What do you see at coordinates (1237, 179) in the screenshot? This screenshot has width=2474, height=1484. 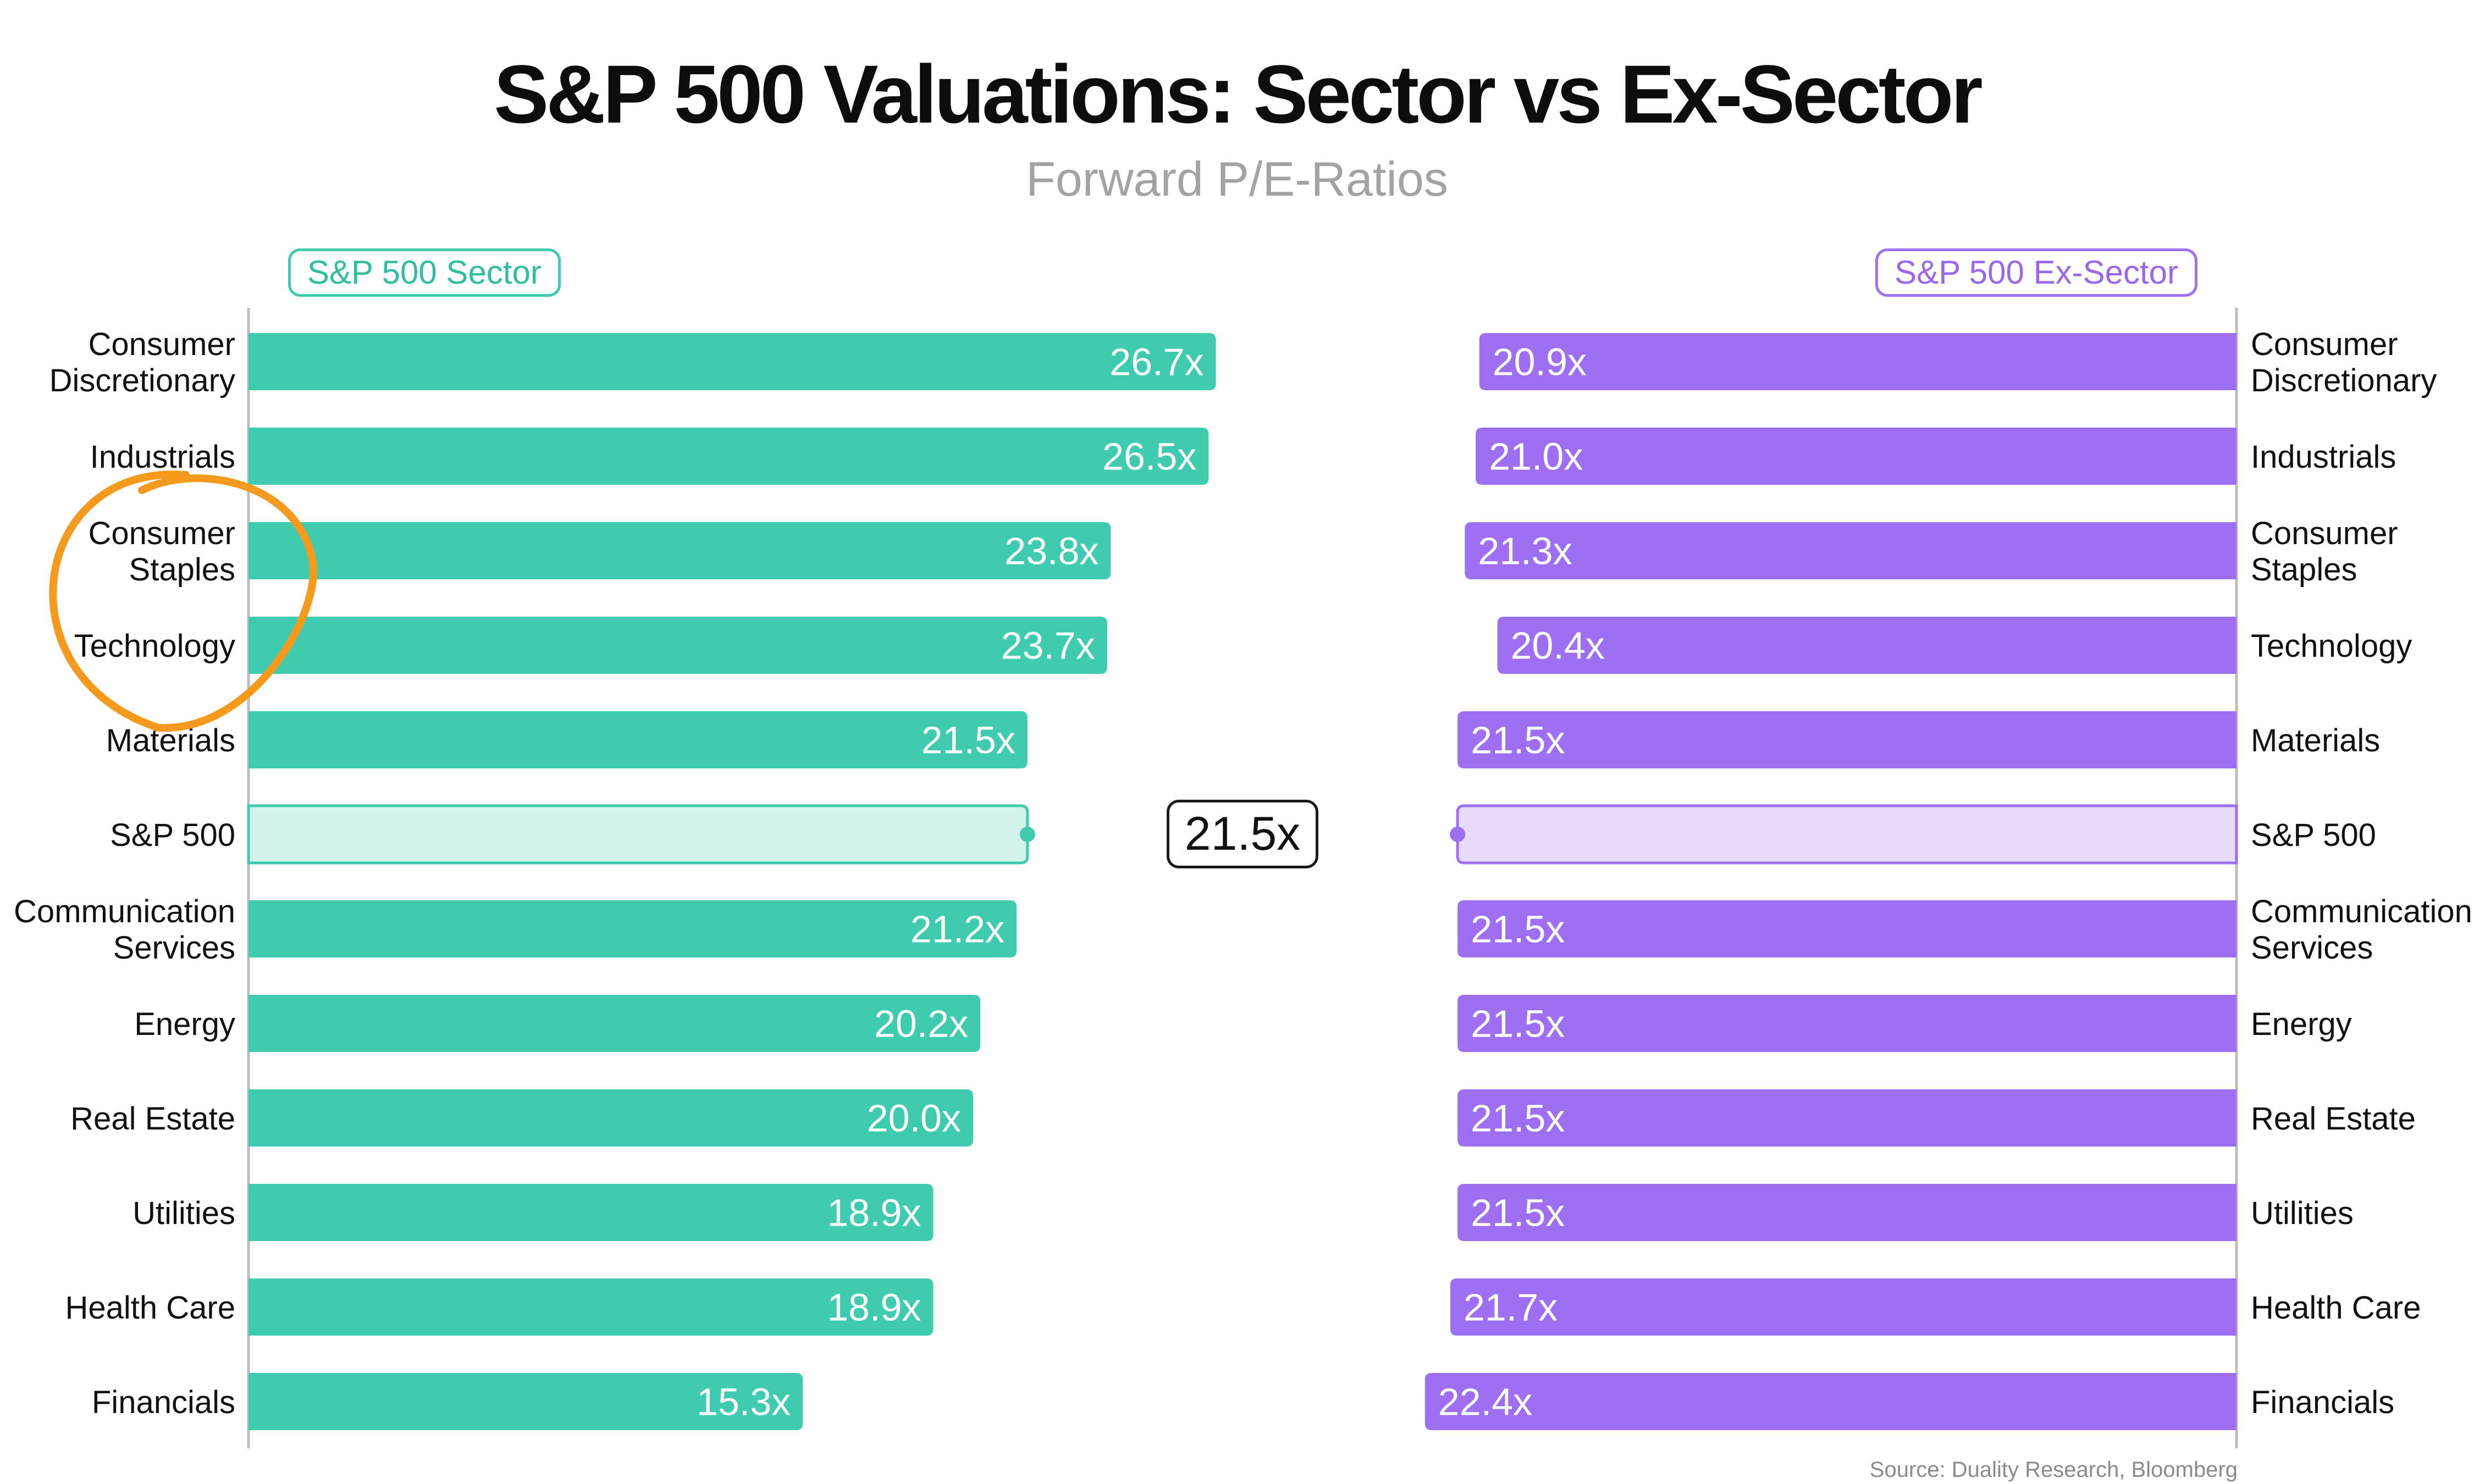 I see `chart-subtitle: Forward P/E-Ratios` at bounding box center [1237, 179].